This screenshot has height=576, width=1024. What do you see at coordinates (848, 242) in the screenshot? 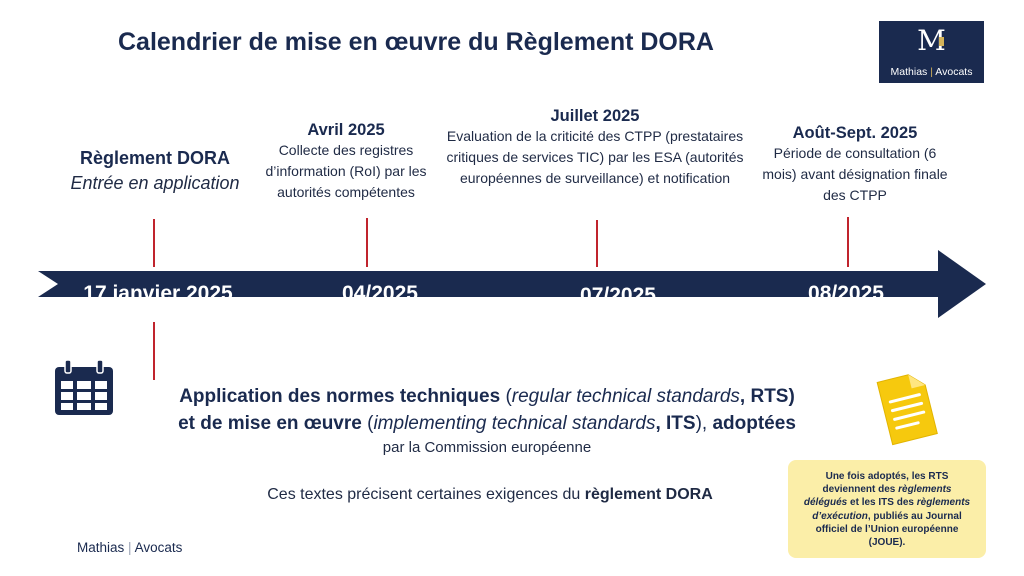
I see `tick-08-2025` at bounding box center [848, 242].